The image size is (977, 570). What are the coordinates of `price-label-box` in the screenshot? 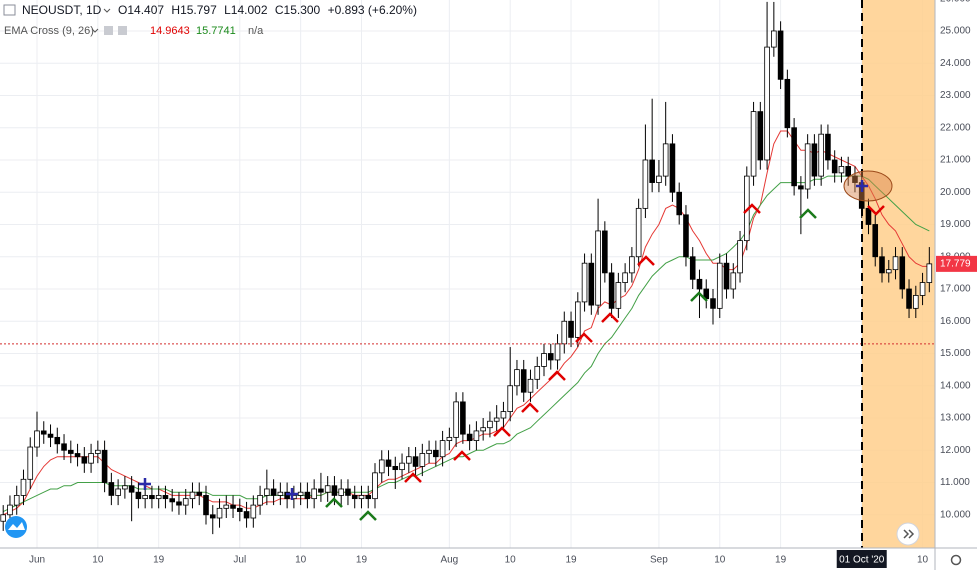 It's located at (956, 263).